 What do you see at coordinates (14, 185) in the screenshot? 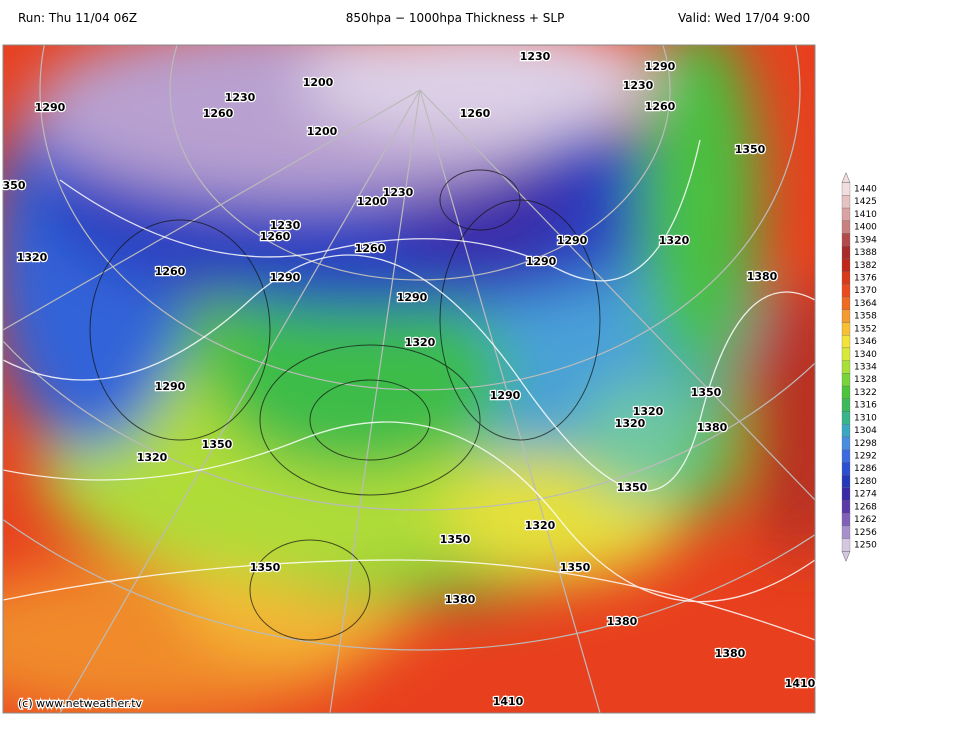
I see `contour-label: 350` at bounding box center [14, 185].